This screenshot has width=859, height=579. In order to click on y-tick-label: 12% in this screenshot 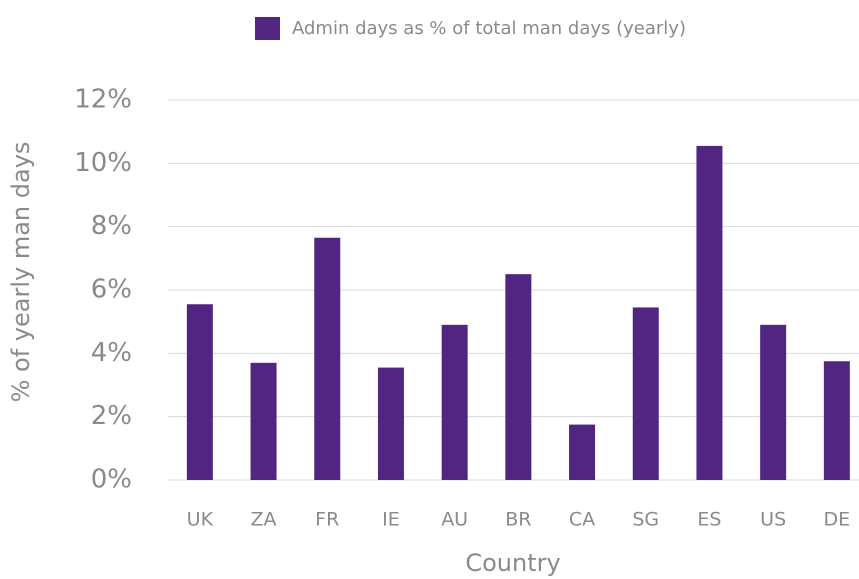, I will do `click(103, 100)`.